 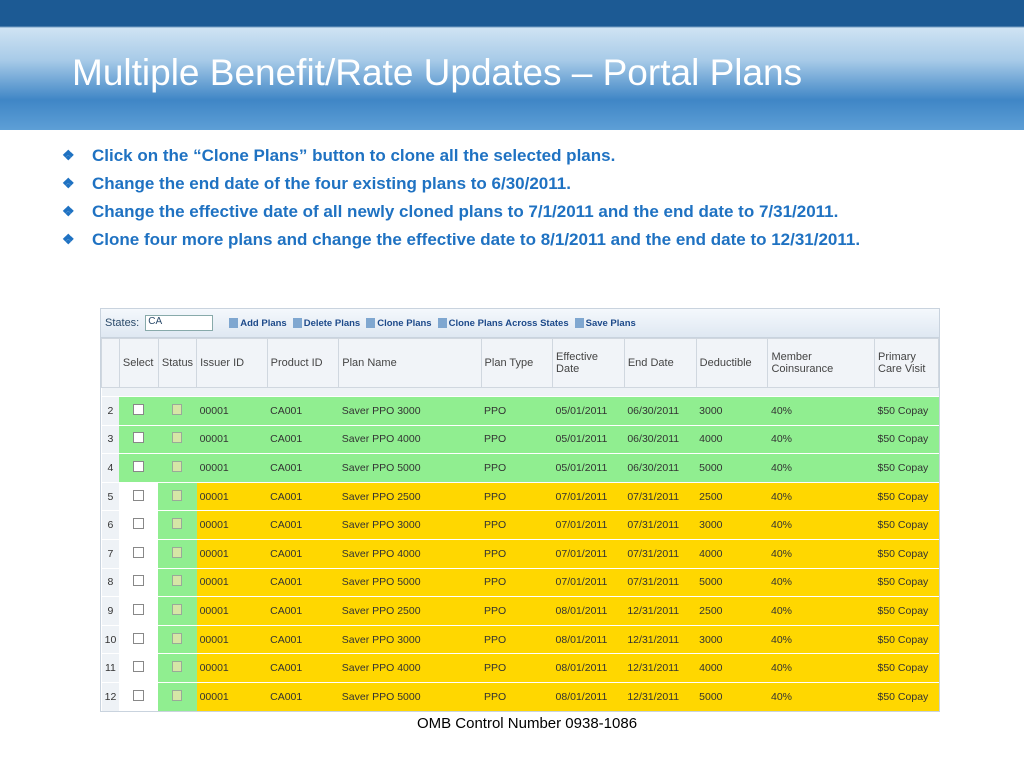 I want to click on toolbar-button: Clone Plans, so click(x=398, y=323).